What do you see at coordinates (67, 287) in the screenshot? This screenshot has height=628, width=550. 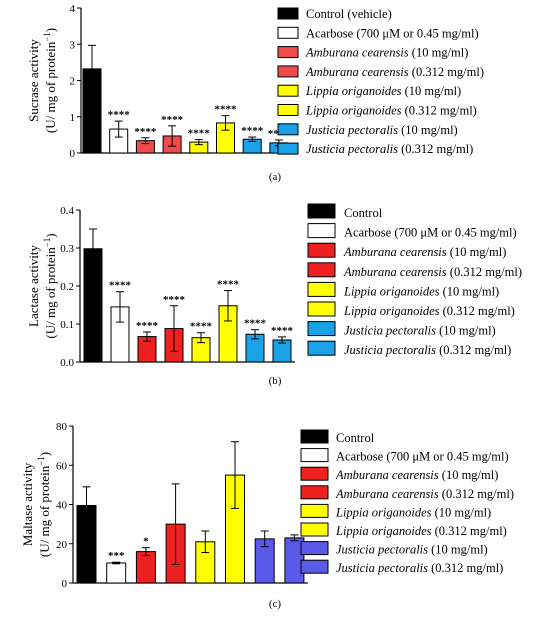 I see `y-tick-label: 0.2` at bounding box center [67, 287].